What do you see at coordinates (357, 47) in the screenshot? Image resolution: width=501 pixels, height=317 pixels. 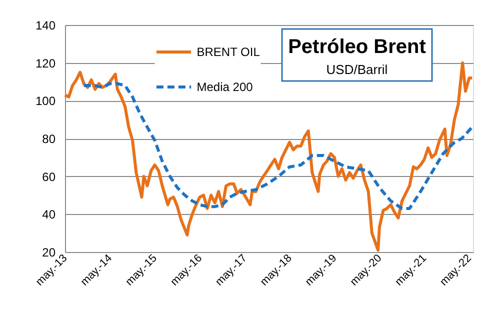 I see `text: Petróleo Brent` at bounding box center [357, 47].